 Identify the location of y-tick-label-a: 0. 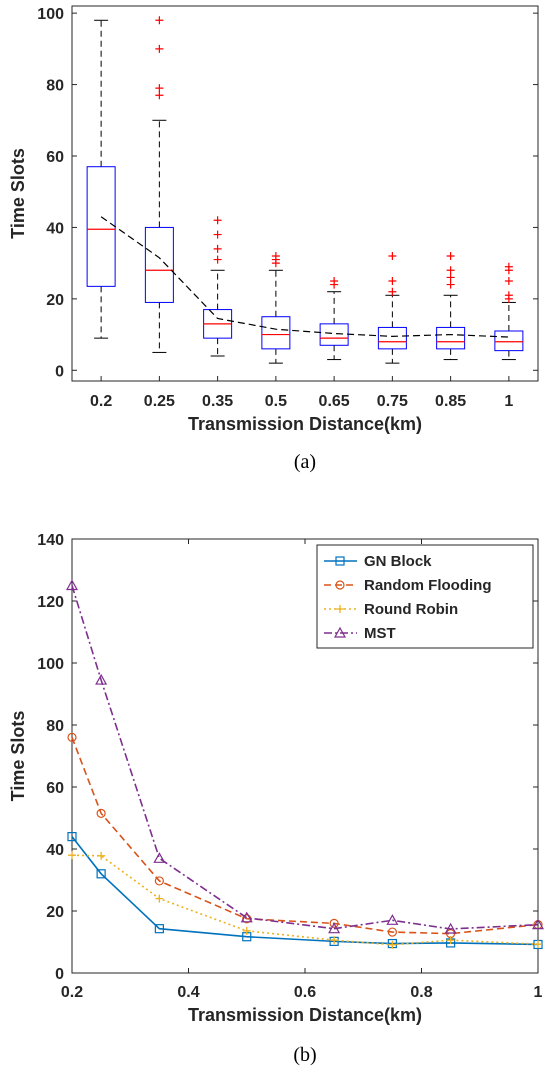
(59, 371).